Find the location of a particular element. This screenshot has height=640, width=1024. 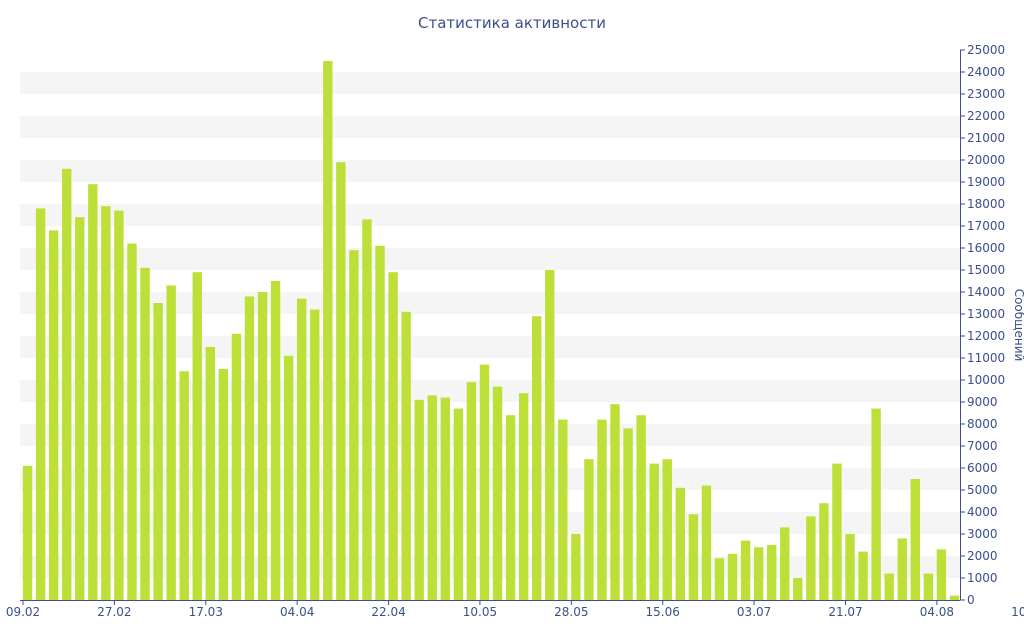

x-tick-label: 27.02 is located at coordinates (114, 612).